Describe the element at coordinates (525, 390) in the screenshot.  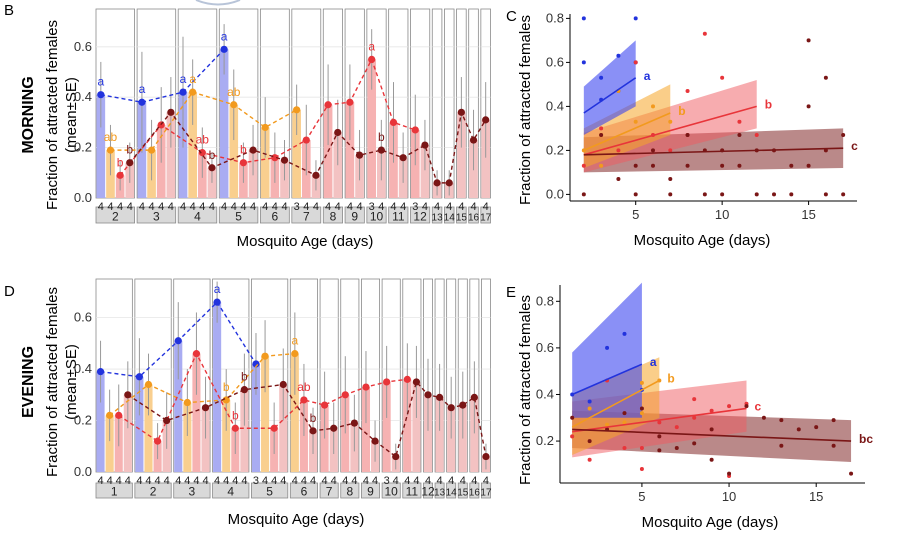
I see `y-axis-title-E: Fraction of attracted females` at that location.